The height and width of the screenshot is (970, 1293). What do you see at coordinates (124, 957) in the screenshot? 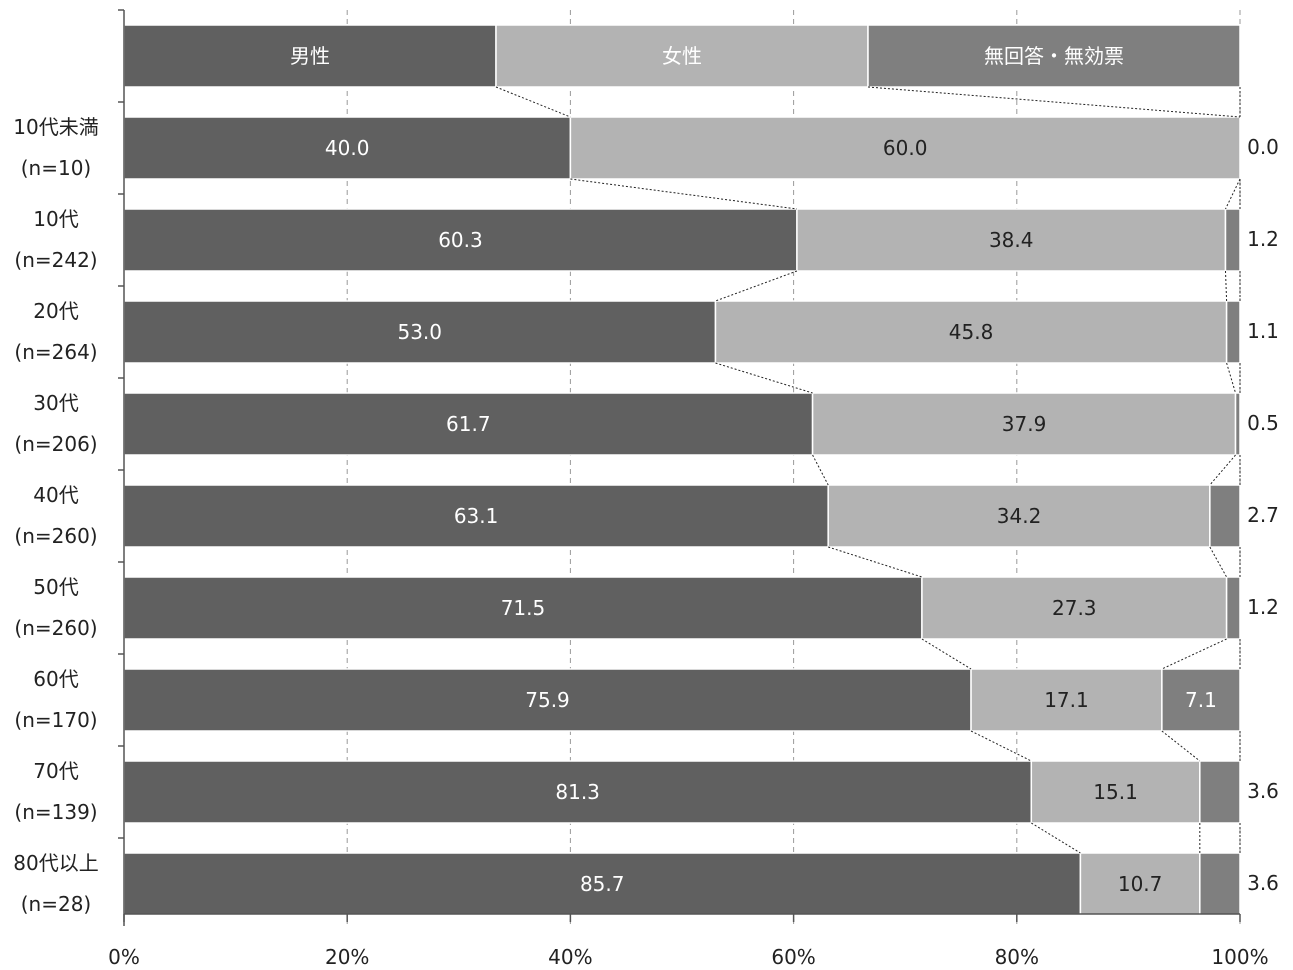
I see `x-tick-label: 0%` at bounding box center [124, 957].